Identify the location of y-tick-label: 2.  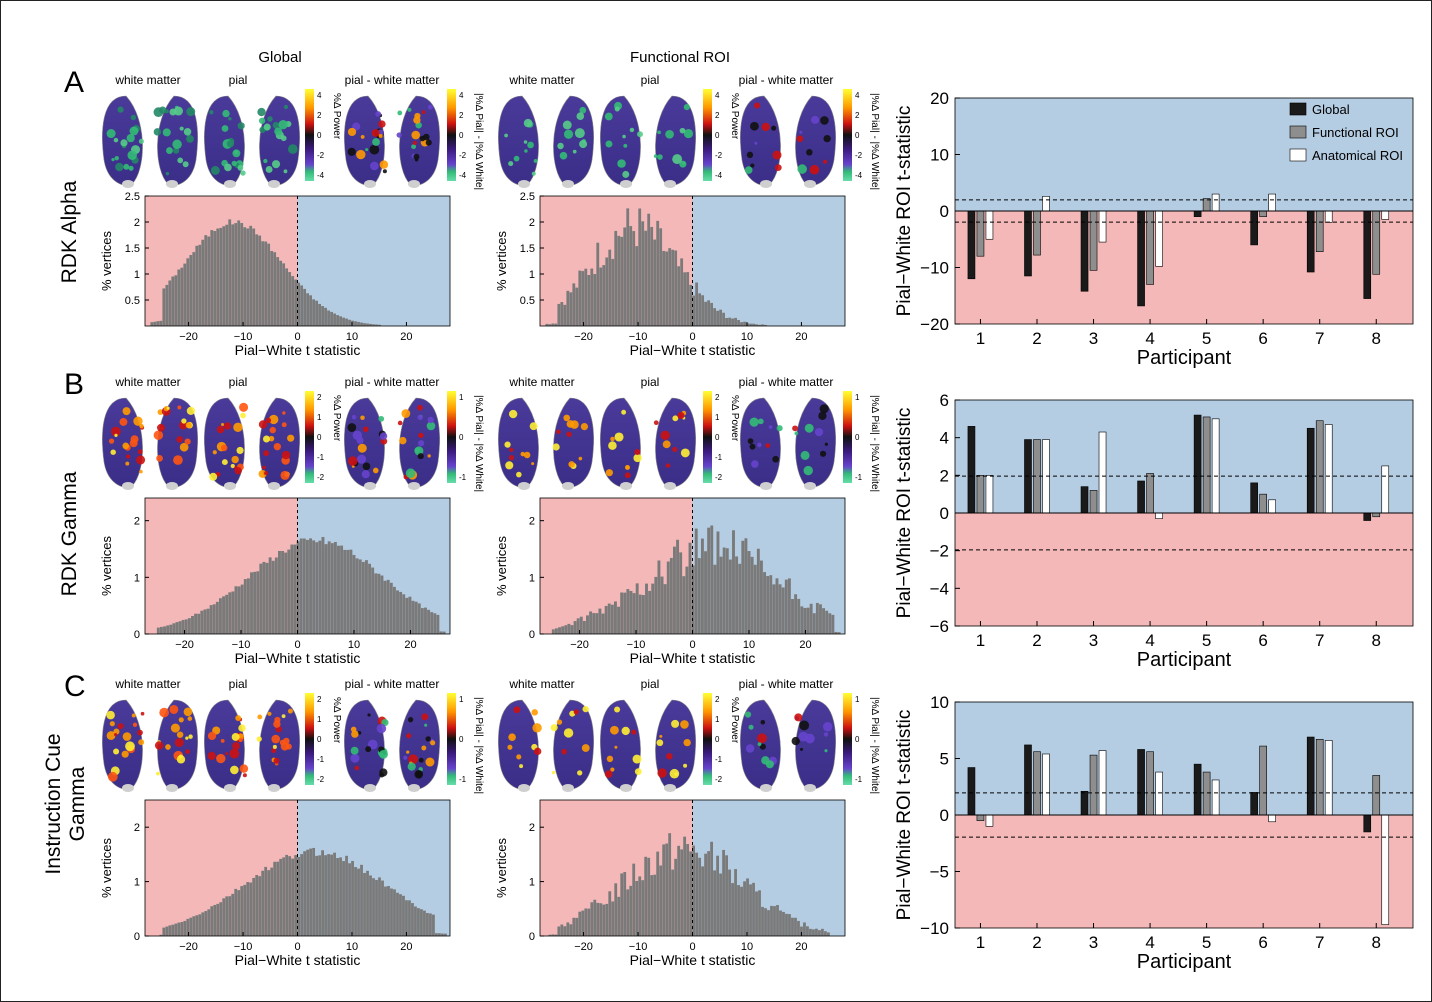
(532, 522).